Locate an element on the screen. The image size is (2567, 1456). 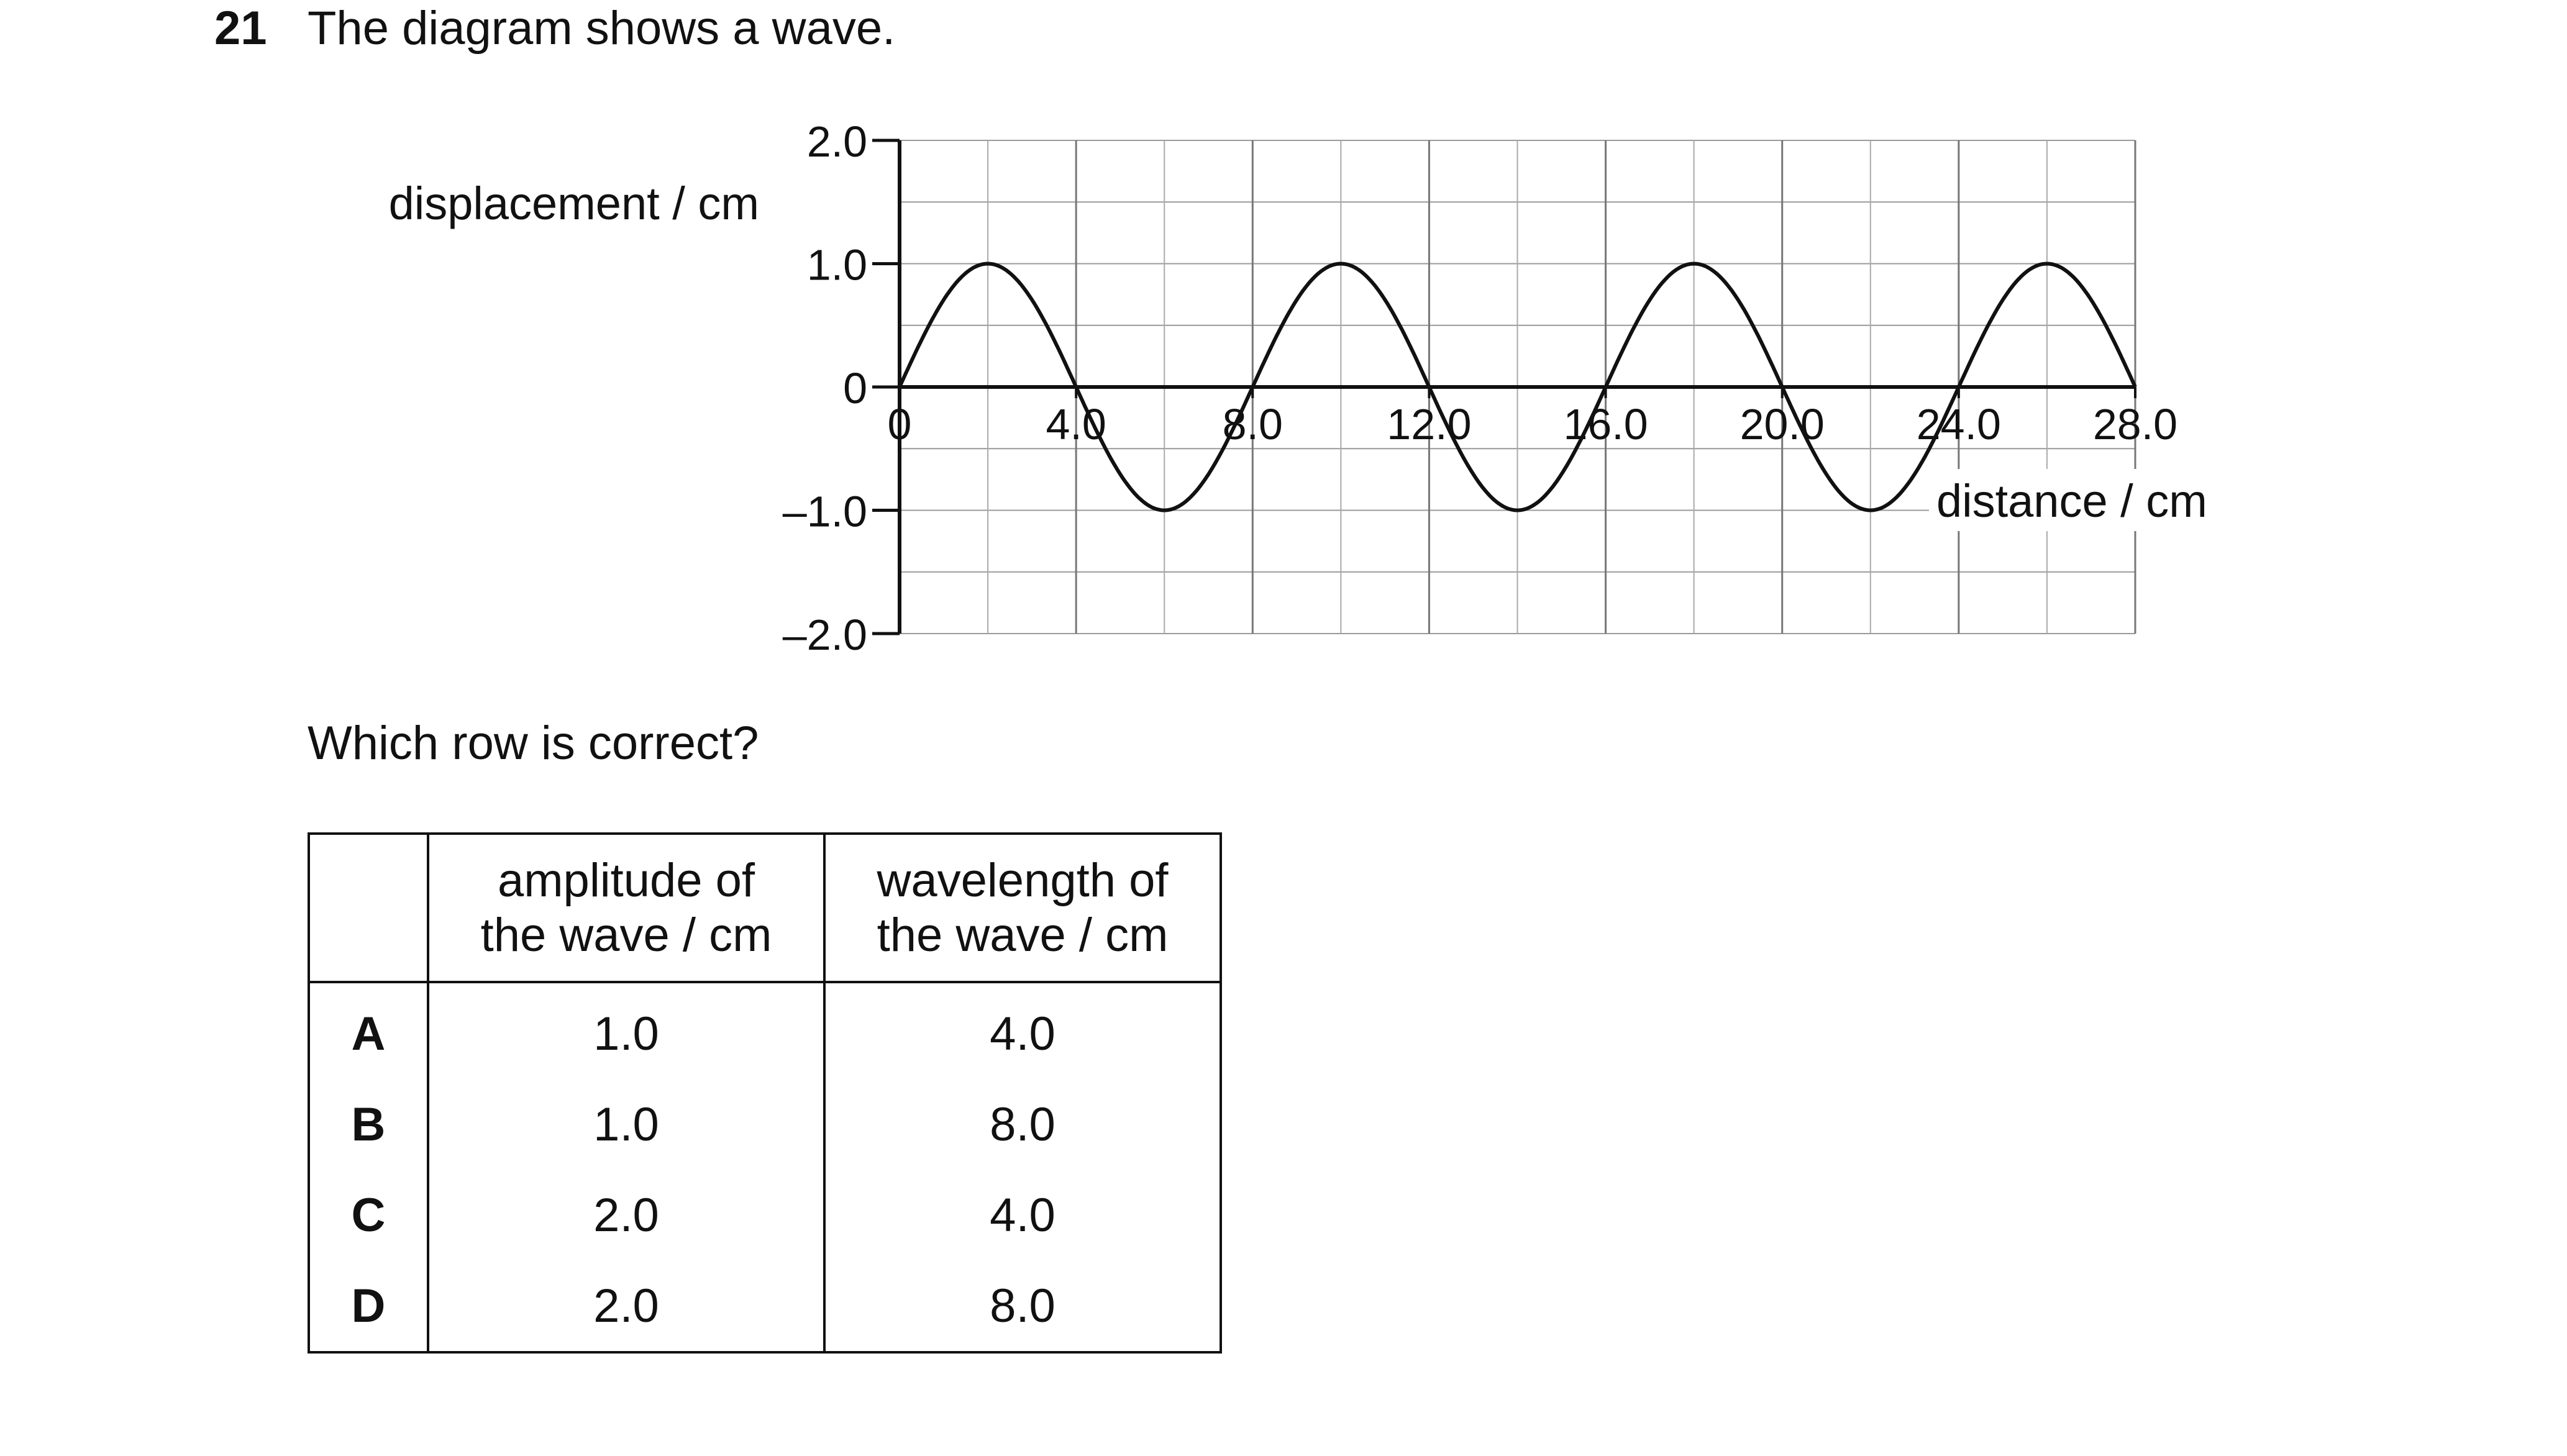
header-amplitude: amplitude of the wave / cm is located at coordinates (626, 908).